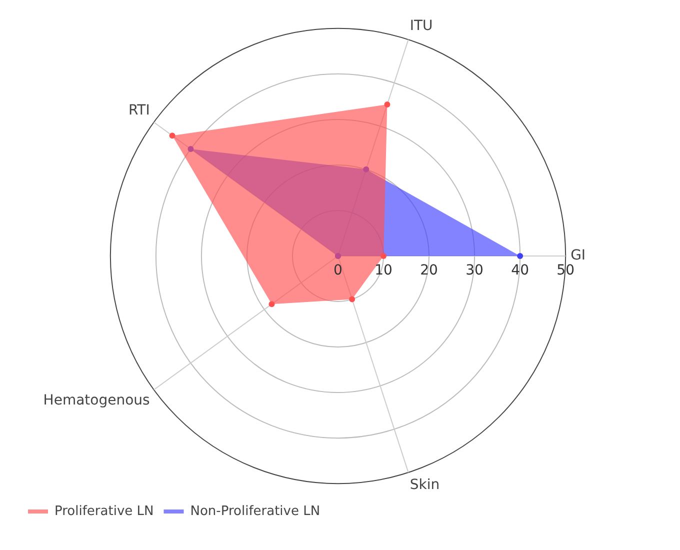 The width and height of the screenshot is (680, 550). What do you see at coordinates (429, 270) in the screenshot?
I see `y-tick-label: 20` at bounding box center [429, 270].